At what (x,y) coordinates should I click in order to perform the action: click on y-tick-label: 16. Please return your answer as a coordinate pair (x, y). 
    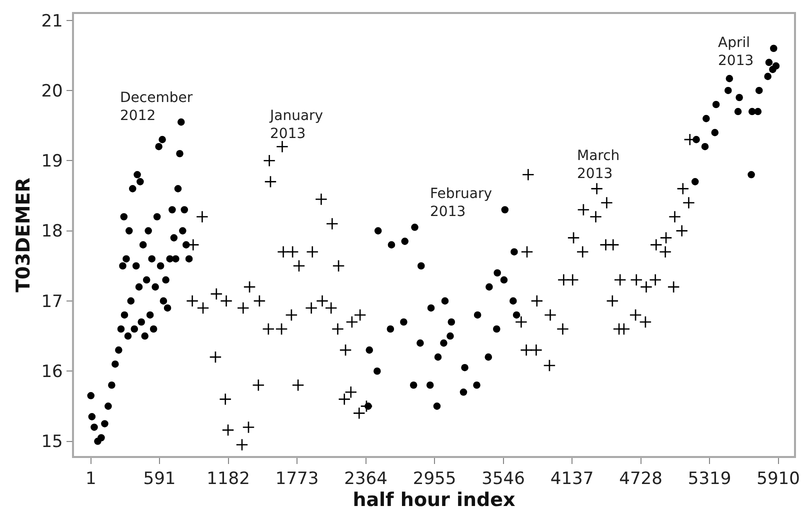
    Looking at the image, I should click on (52, 372).